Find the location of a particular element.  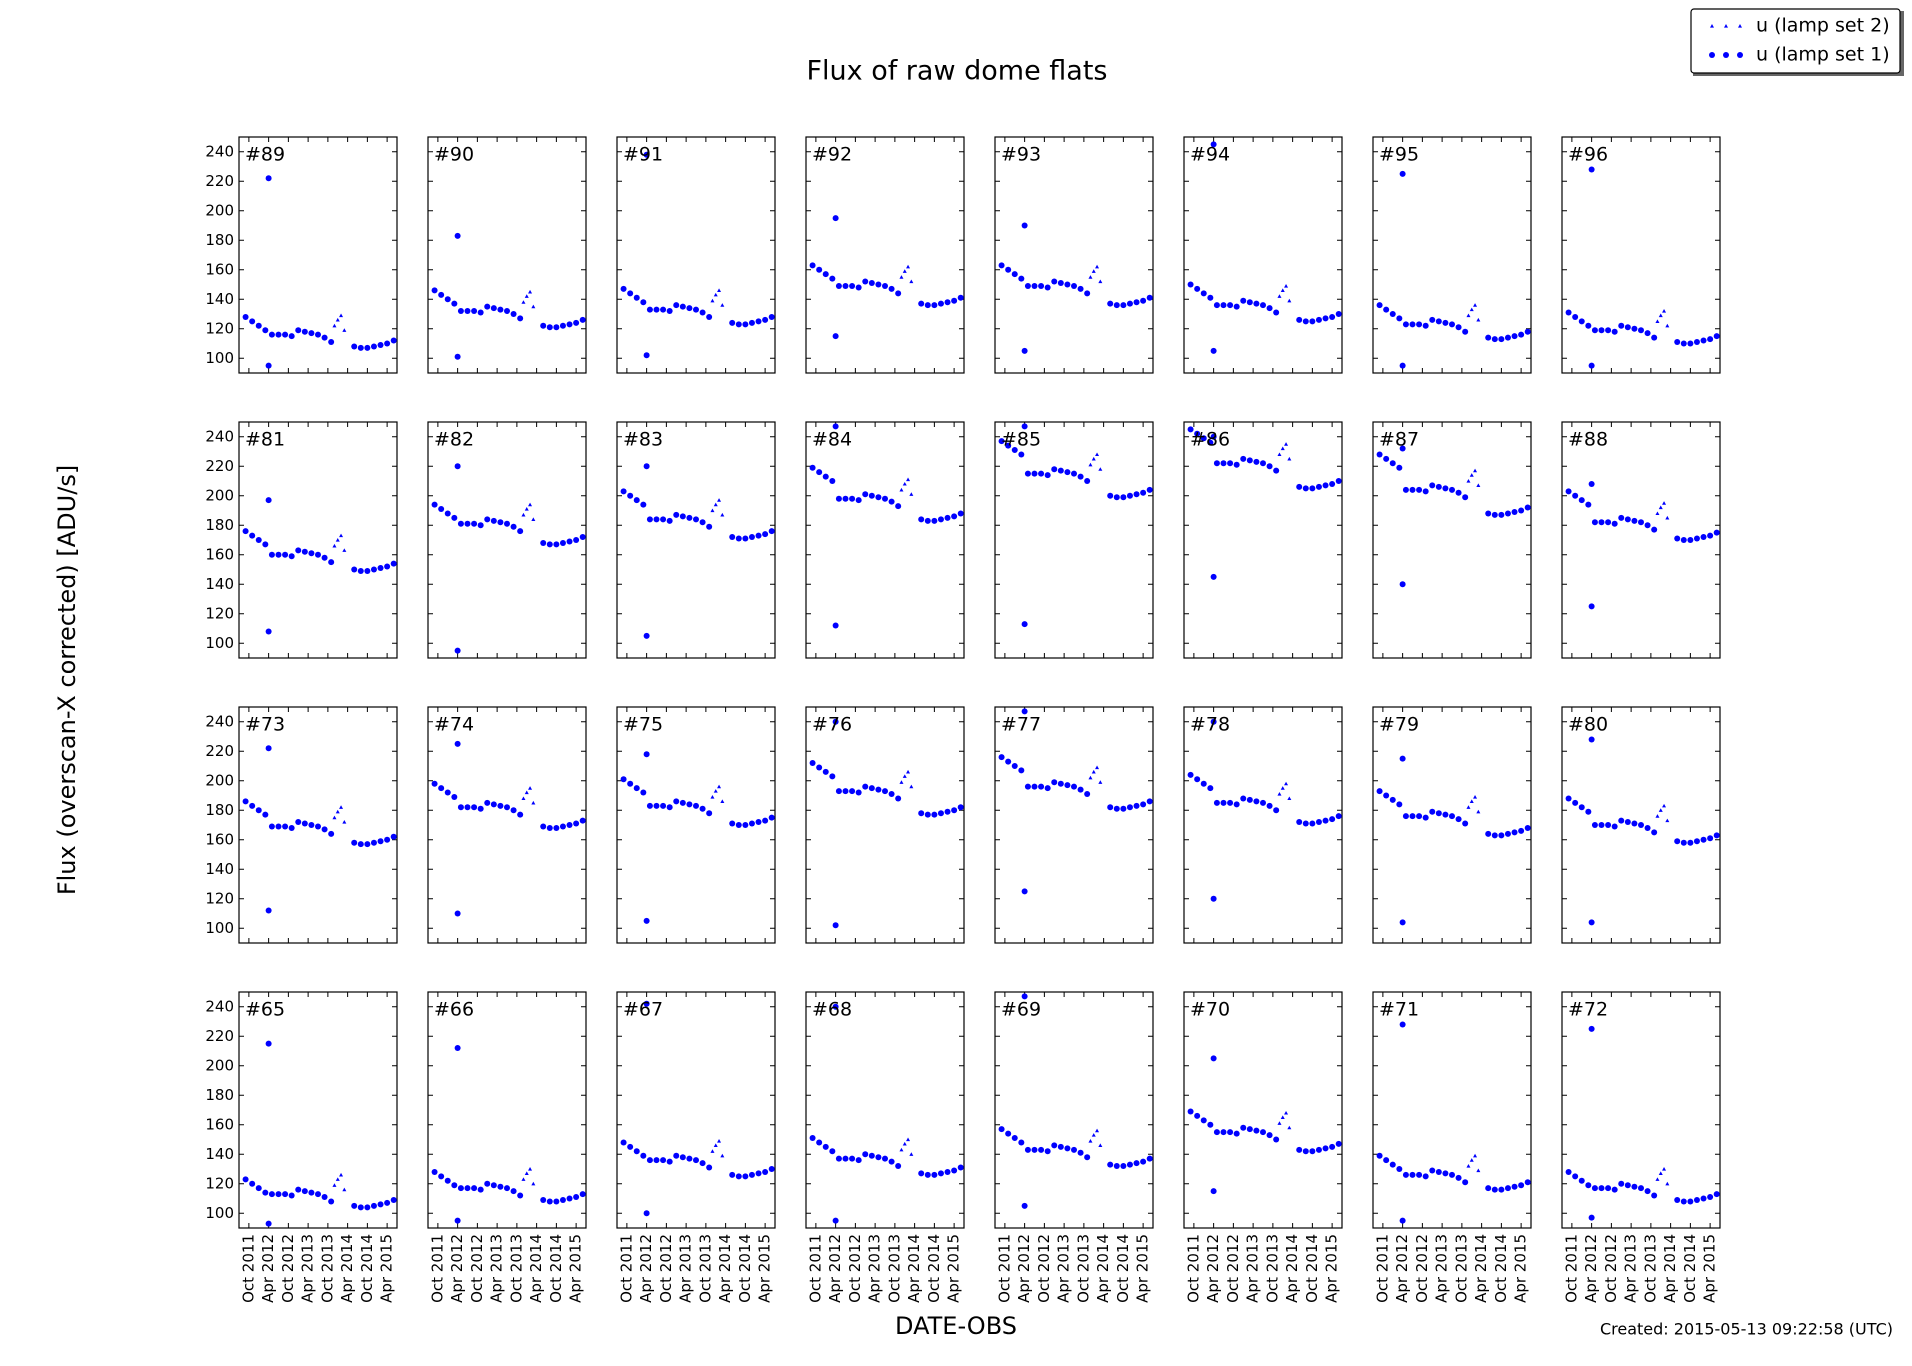

x-tick-label: Oct 2013 is located at coordinates (705, 1268).